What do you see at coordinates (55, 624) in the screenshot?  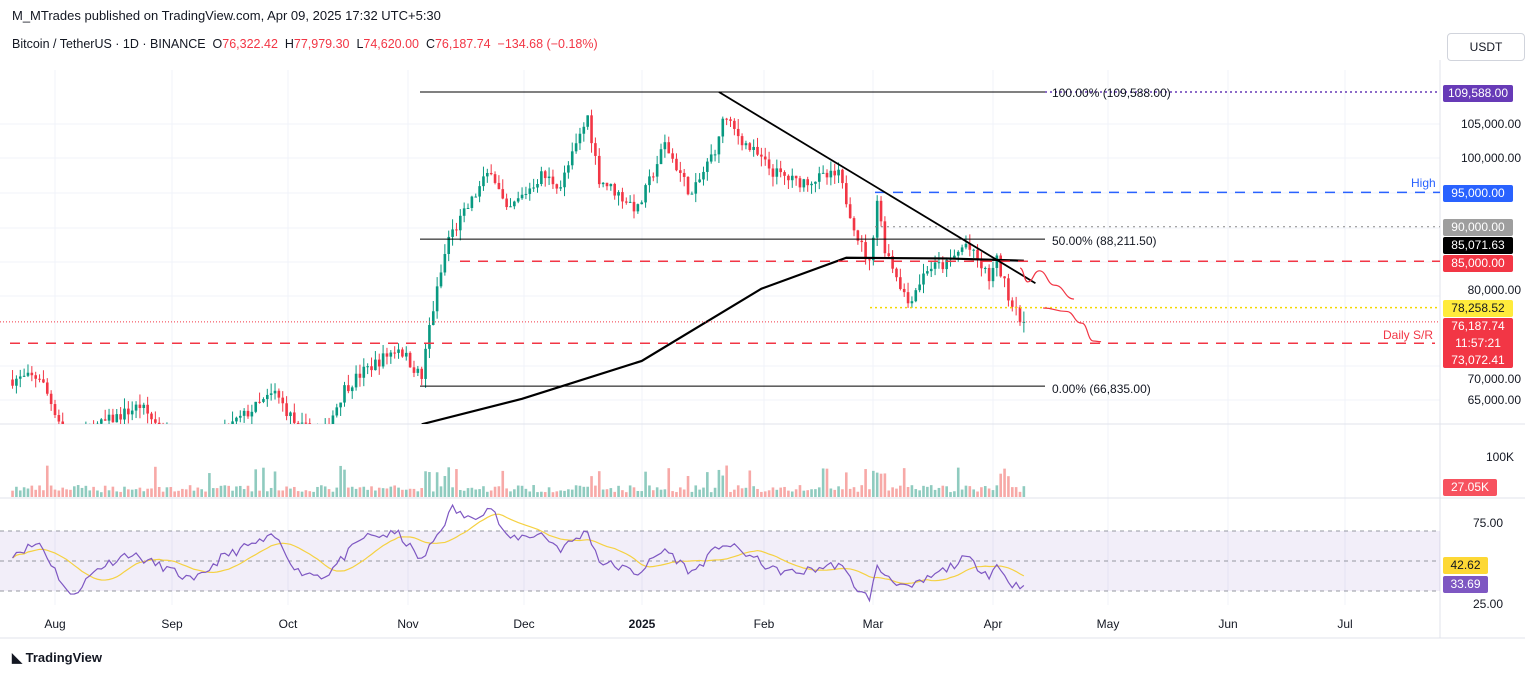 I see `time-tick: Aug` at bounding box center [55, 624].